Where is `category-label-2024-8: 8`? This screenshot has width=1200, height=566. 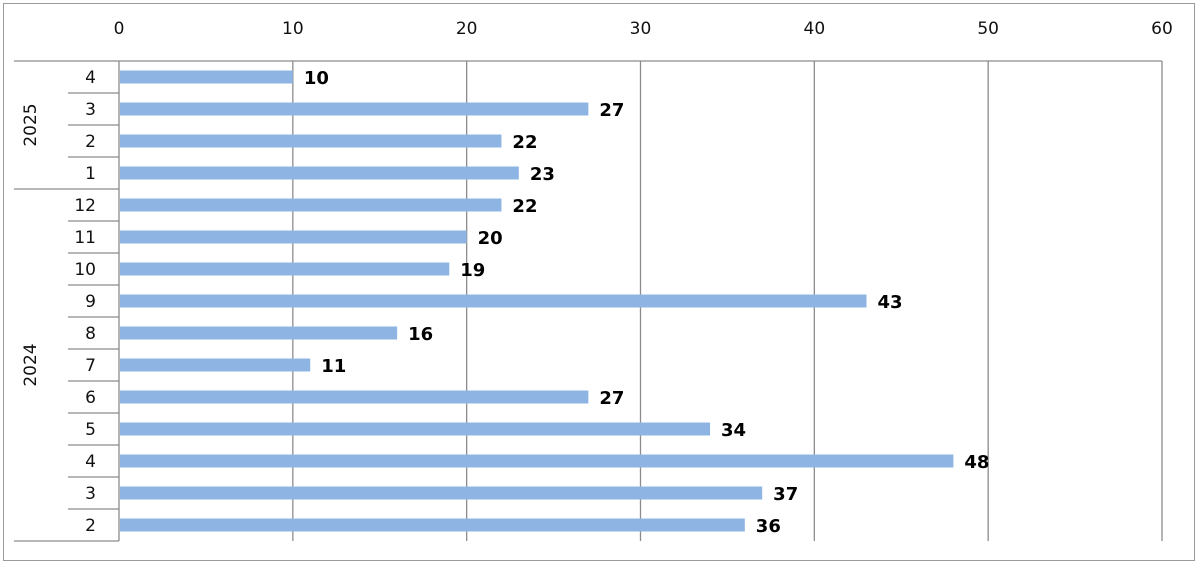 category-label-2024-8: 8 is located at coordinates (90, 334).